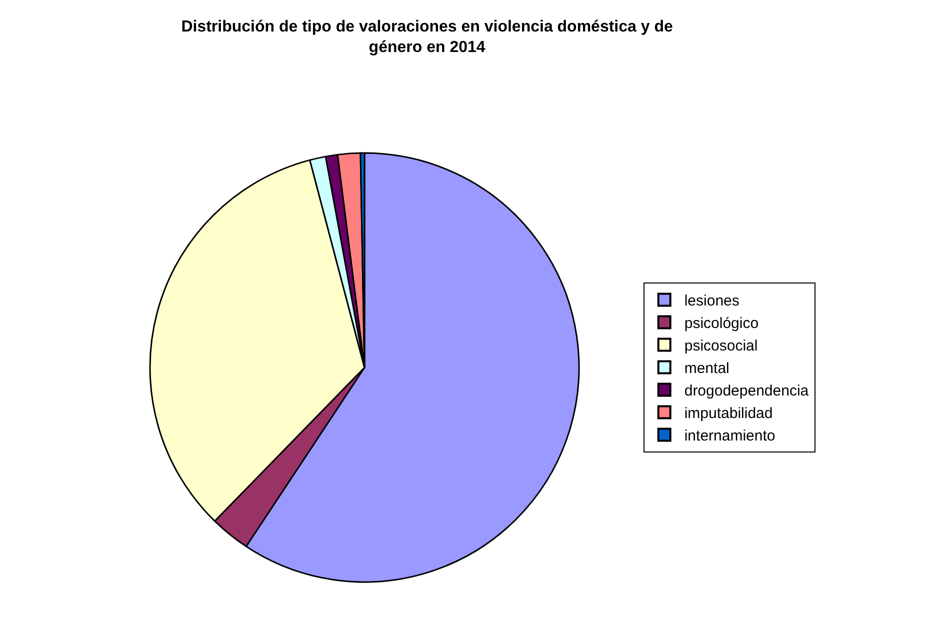  What do you see at coordinates (747, 391) in the screenshot?
I see `legend-label: drogodependencia` at bounding box center [747, 391].